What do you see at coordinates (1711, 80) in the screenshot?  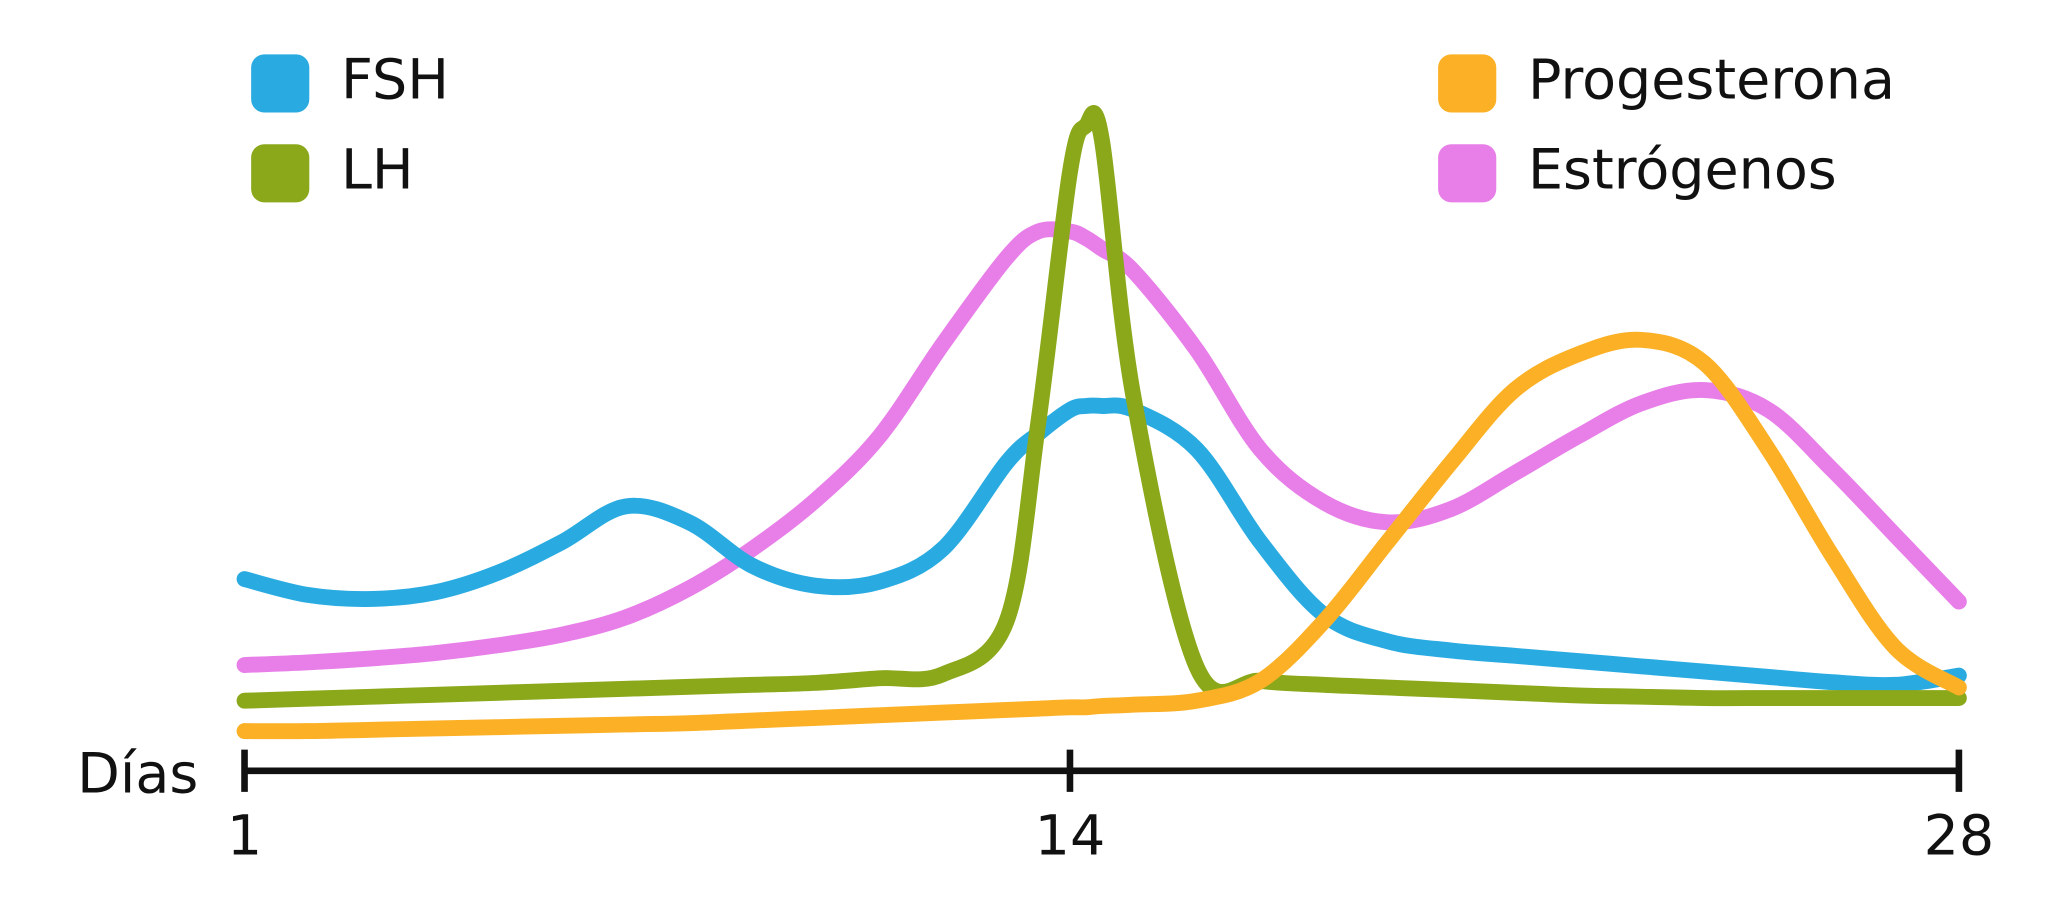 I see `legend-label: Progesterona` at bounding box center [1711, 80].